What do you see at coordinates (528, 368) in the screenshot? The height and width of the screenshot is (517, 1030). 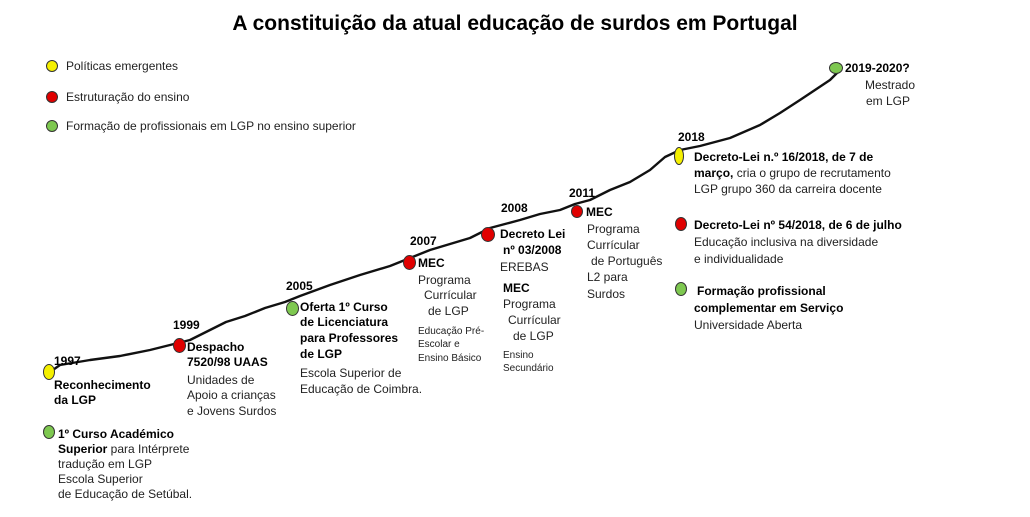 I see `event-2008b-l6: Secundário` at bounding box center [528, 368].